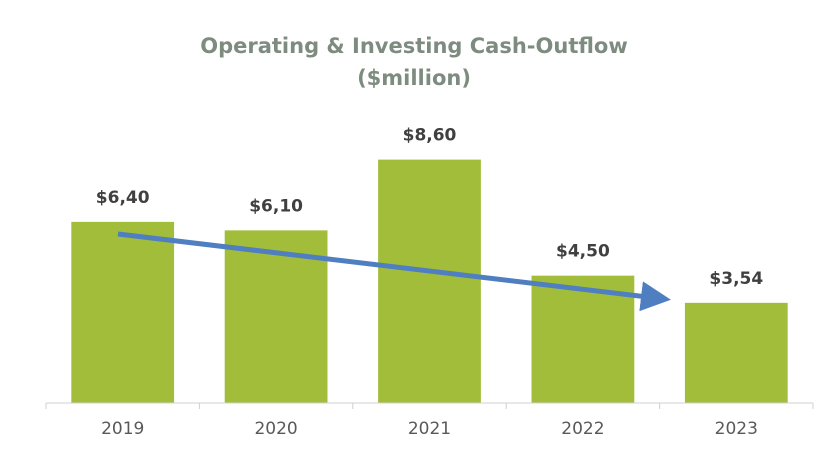 The width and height of the screenshot is (825, 449). Describe the element at coordinates (429, 429) in the screenshot. I see `x-tick-label: 2021` at that location.